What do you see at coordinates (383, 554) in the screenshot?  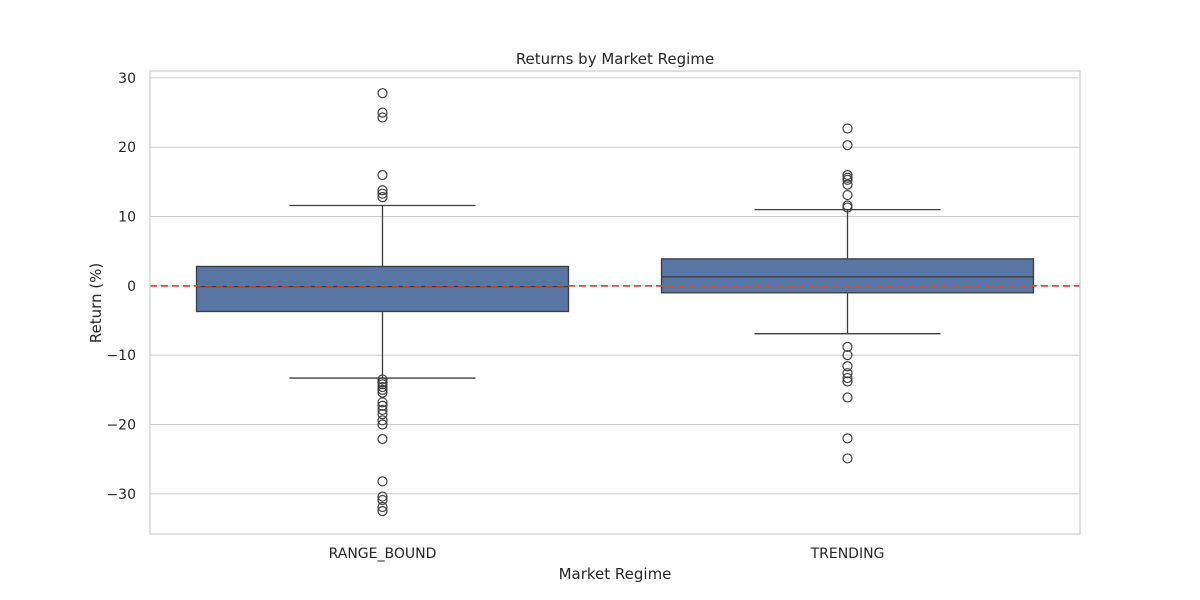 I see `x-tick-label: RANGE_BOUND` at bounding box center [383, 554].